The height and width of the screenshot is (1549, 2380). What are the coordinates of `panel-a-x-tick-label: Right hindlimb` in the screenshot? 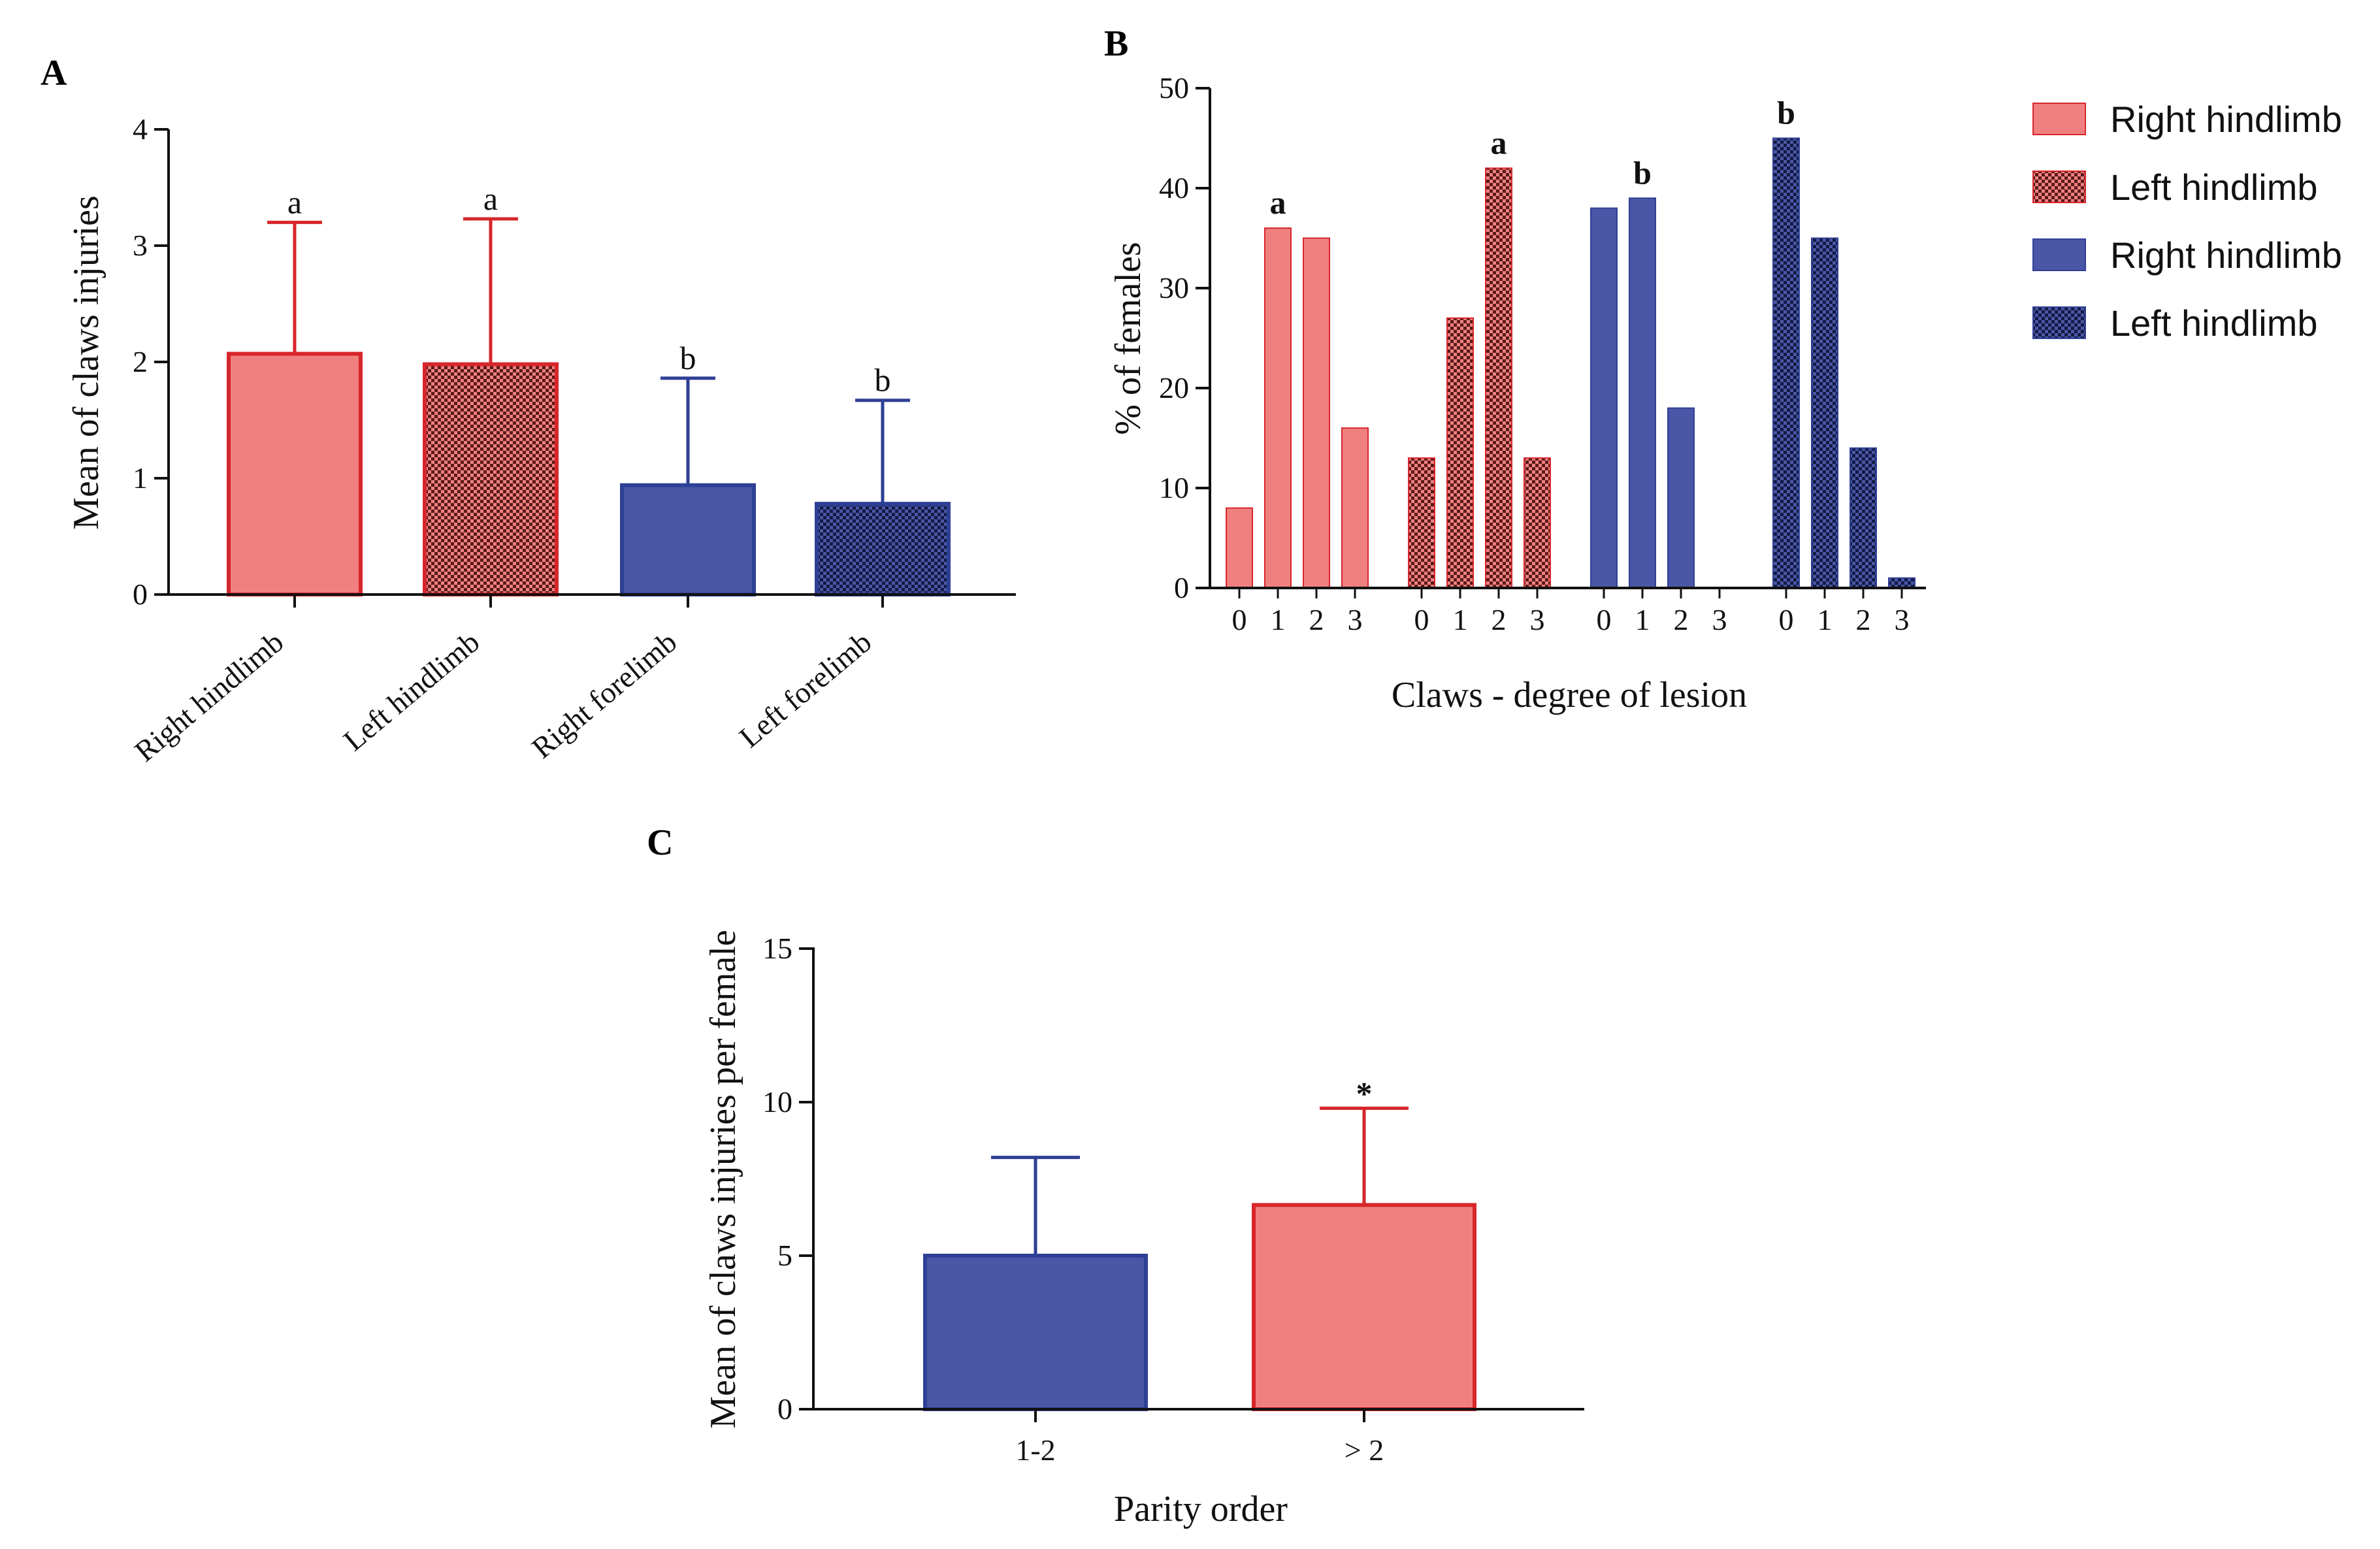 It's located at (208, 696).